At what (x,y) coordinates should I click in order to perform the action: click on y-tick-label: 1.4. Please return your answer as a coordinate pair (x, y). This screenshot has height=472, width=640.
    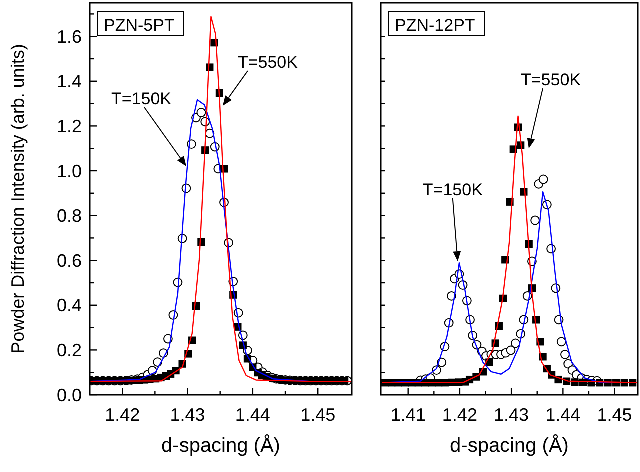
    Looking at the image, I should click on (69, 82).